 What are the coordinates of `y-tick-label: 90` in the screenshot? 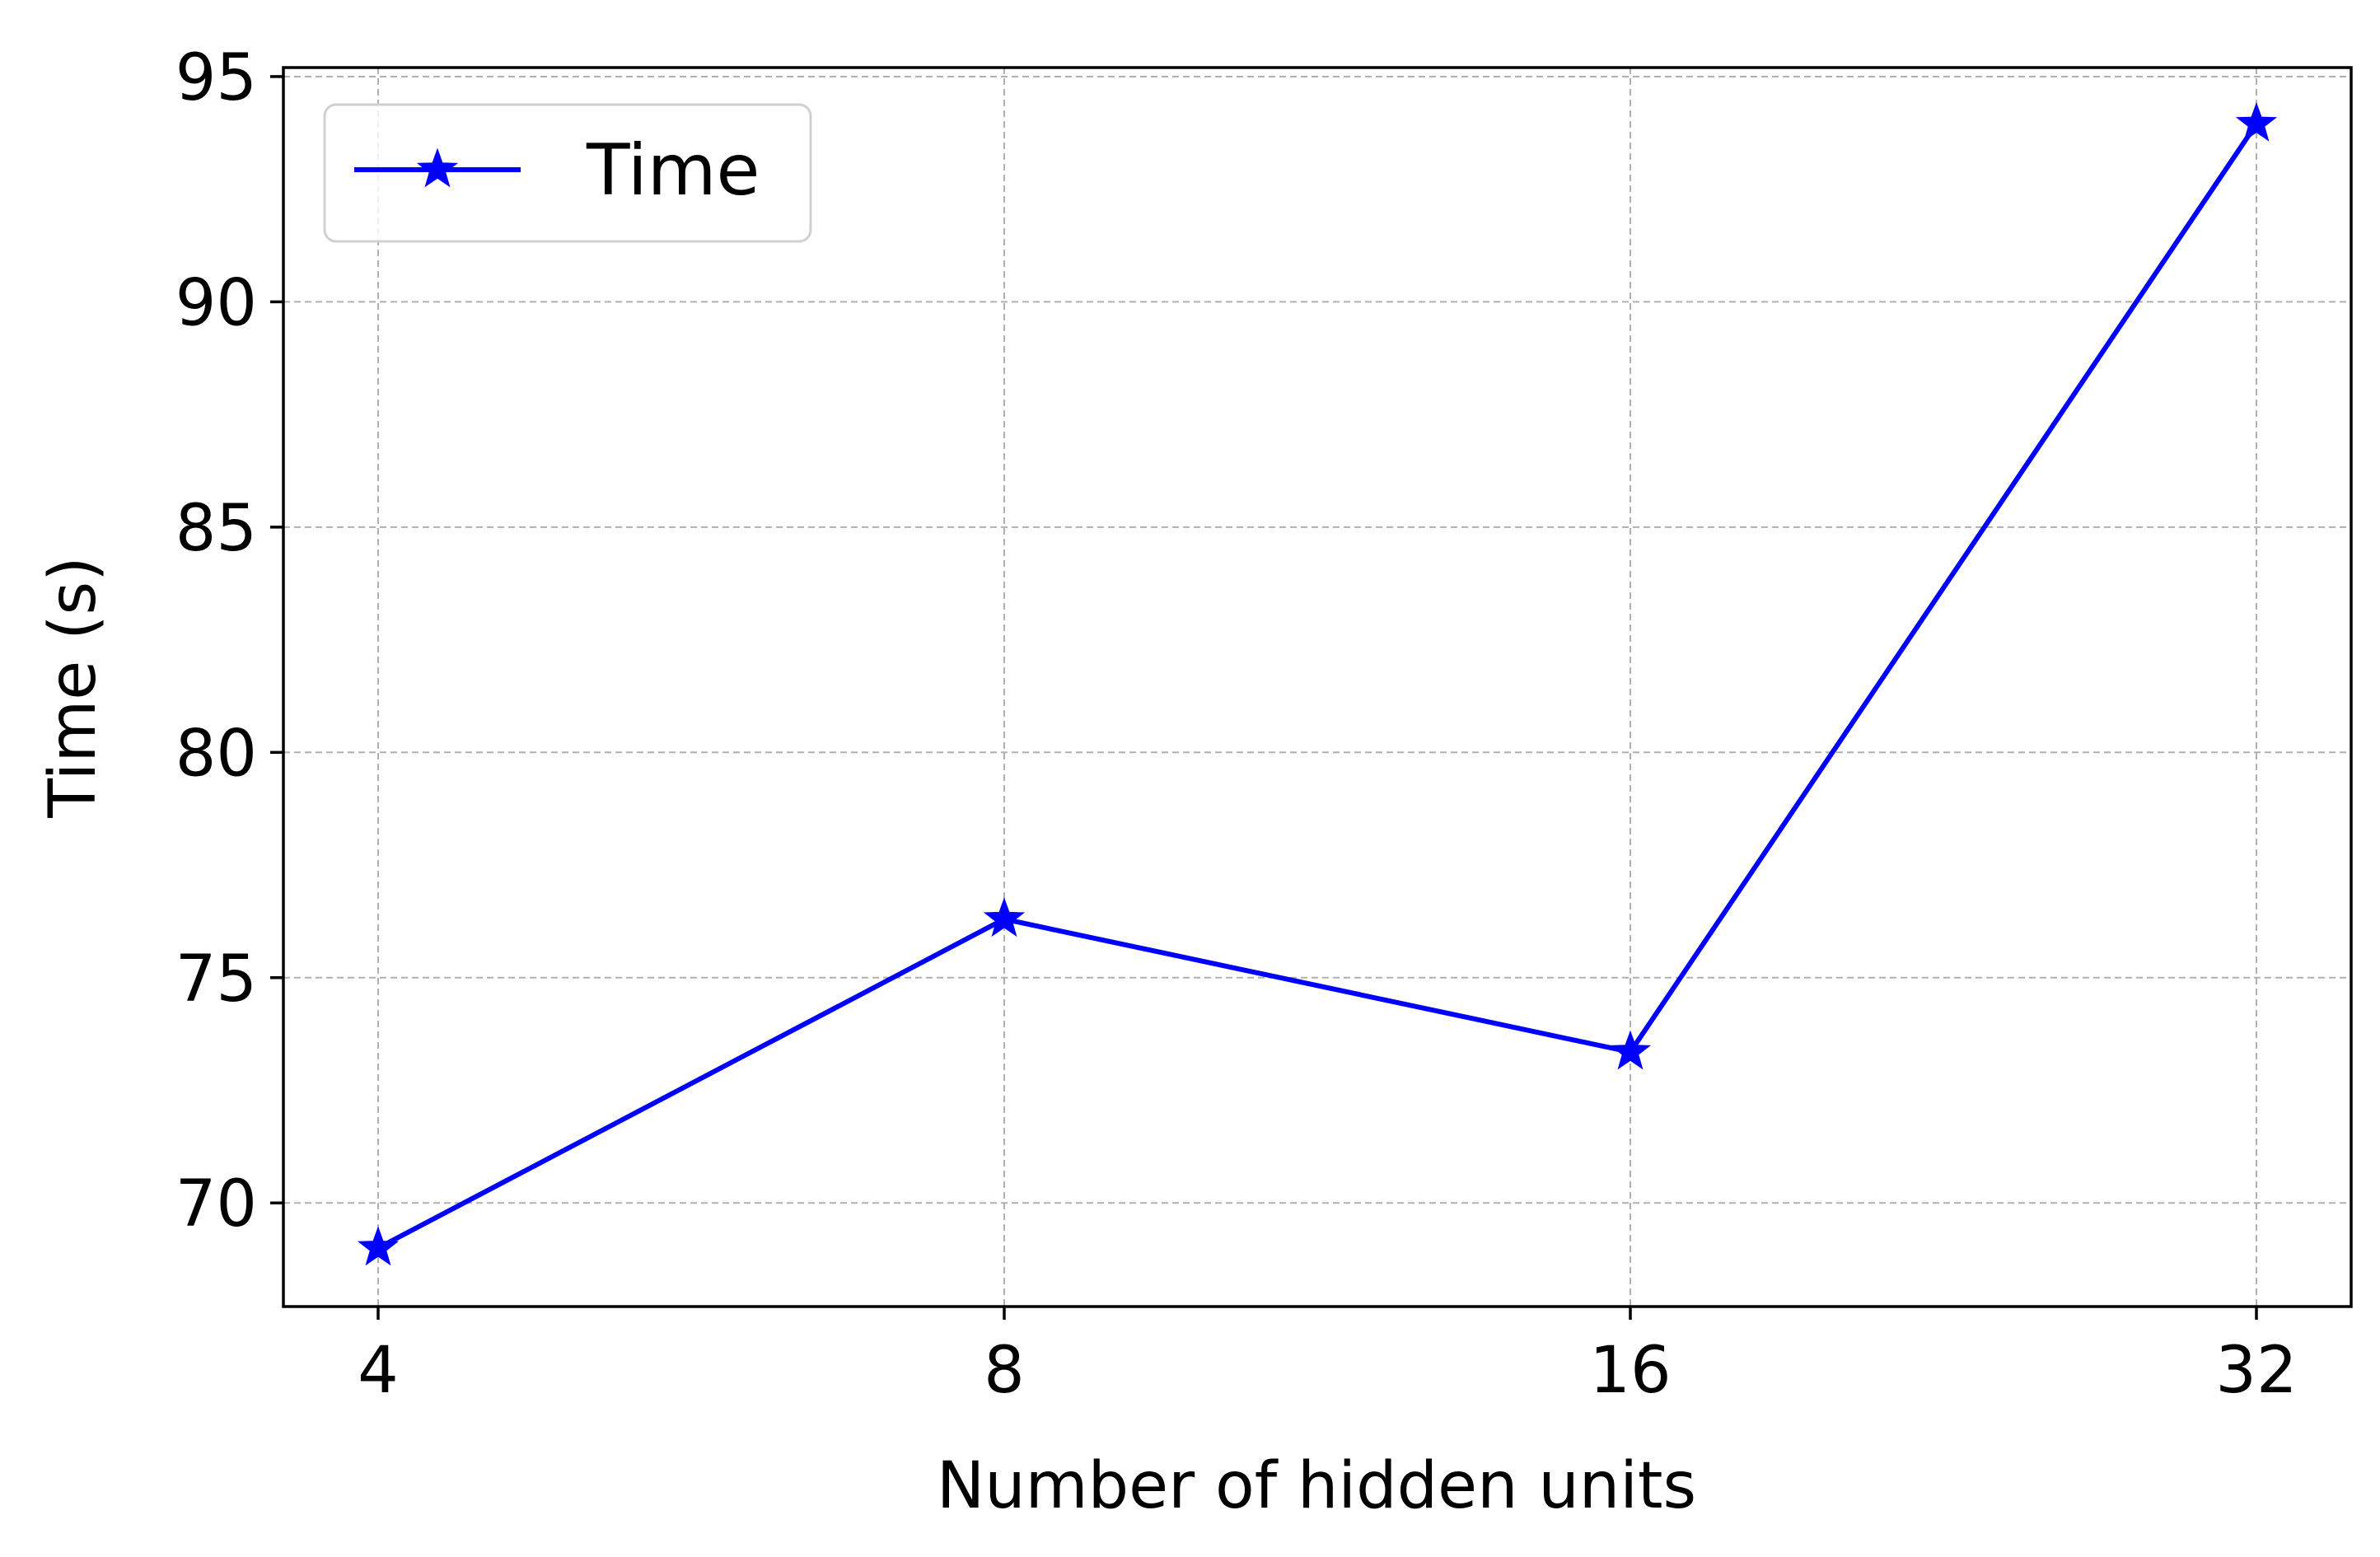 It's located at (216, 303).